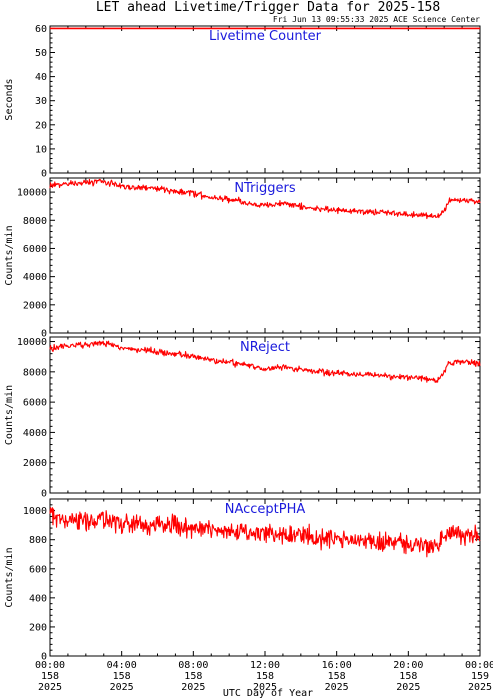 This screenshot has height=700, width=493. What do you see at coordinates (480, 676) in the screenshot?
I see `x-tick-doy: 159` at bounding box center [480, 676].